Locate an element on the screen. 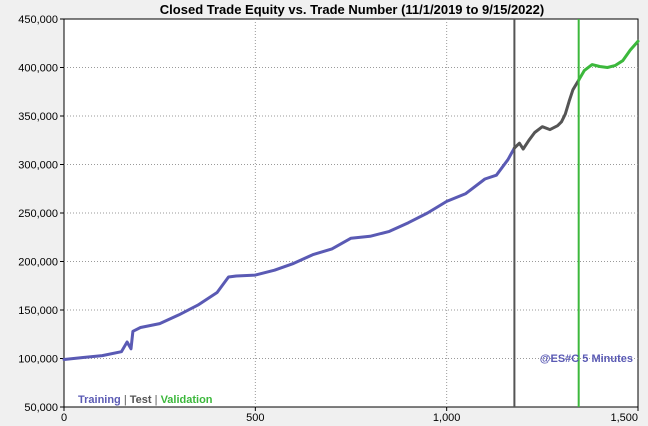  chart-legend: Training | Test | Validation is located at coordinates (145, 400).